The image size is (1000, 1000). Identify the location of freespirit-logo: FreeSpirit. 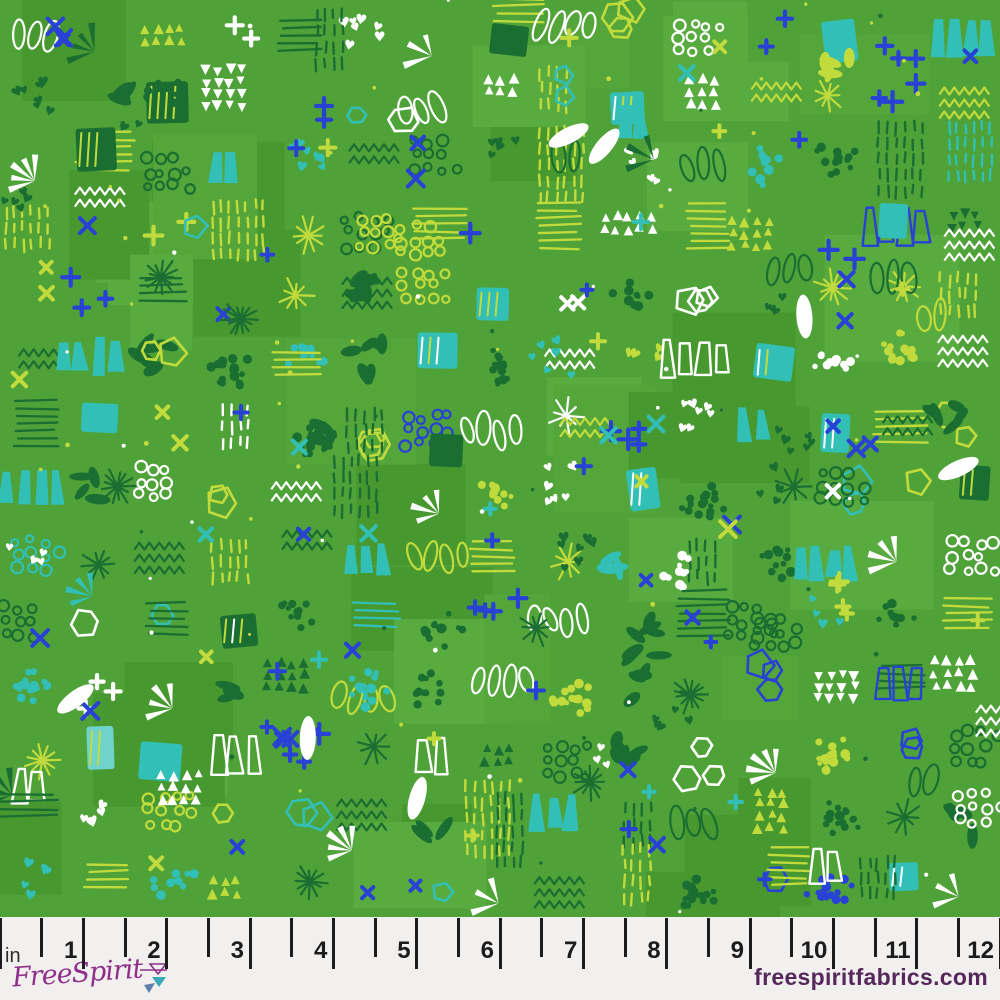
(92, 975).